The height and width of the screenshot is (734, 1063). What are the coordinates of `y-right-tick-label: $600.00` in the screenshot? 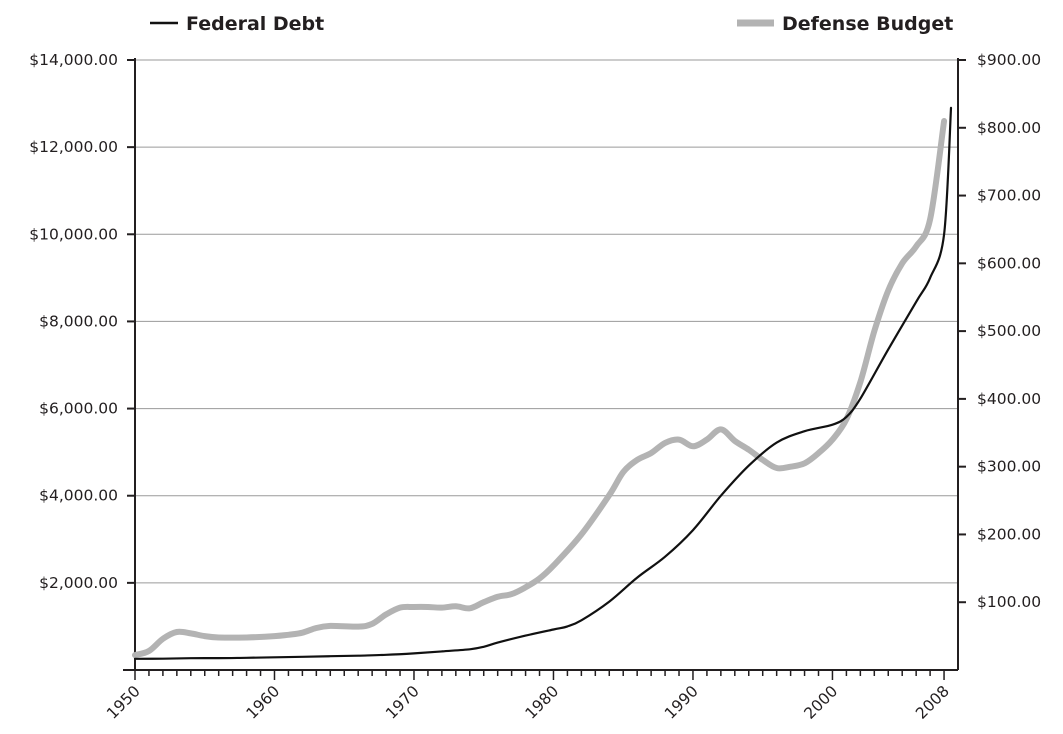 It's located at (1009, 263).